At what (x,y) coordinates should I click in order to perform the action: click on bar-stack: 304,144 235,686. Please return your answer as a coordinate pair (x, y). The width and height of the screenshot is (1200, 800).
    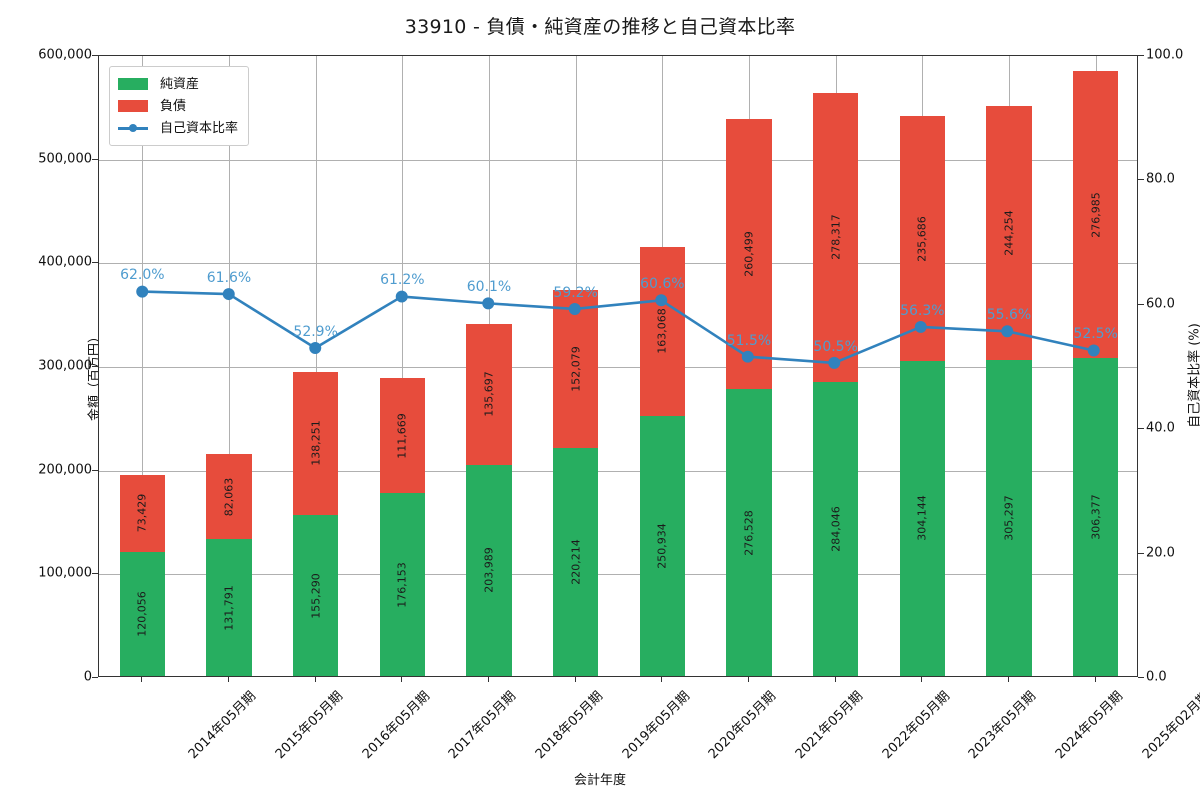
    Looking at the image, I should click on (922, 396).